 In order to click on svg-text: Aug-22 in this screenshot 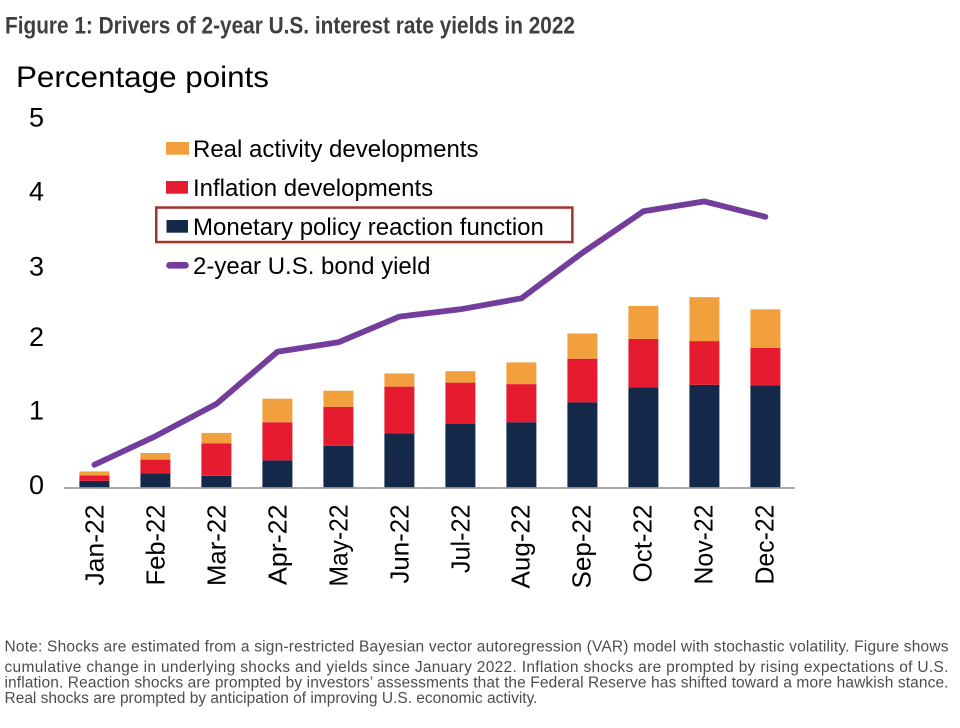, I will do `click(520, 547)`.